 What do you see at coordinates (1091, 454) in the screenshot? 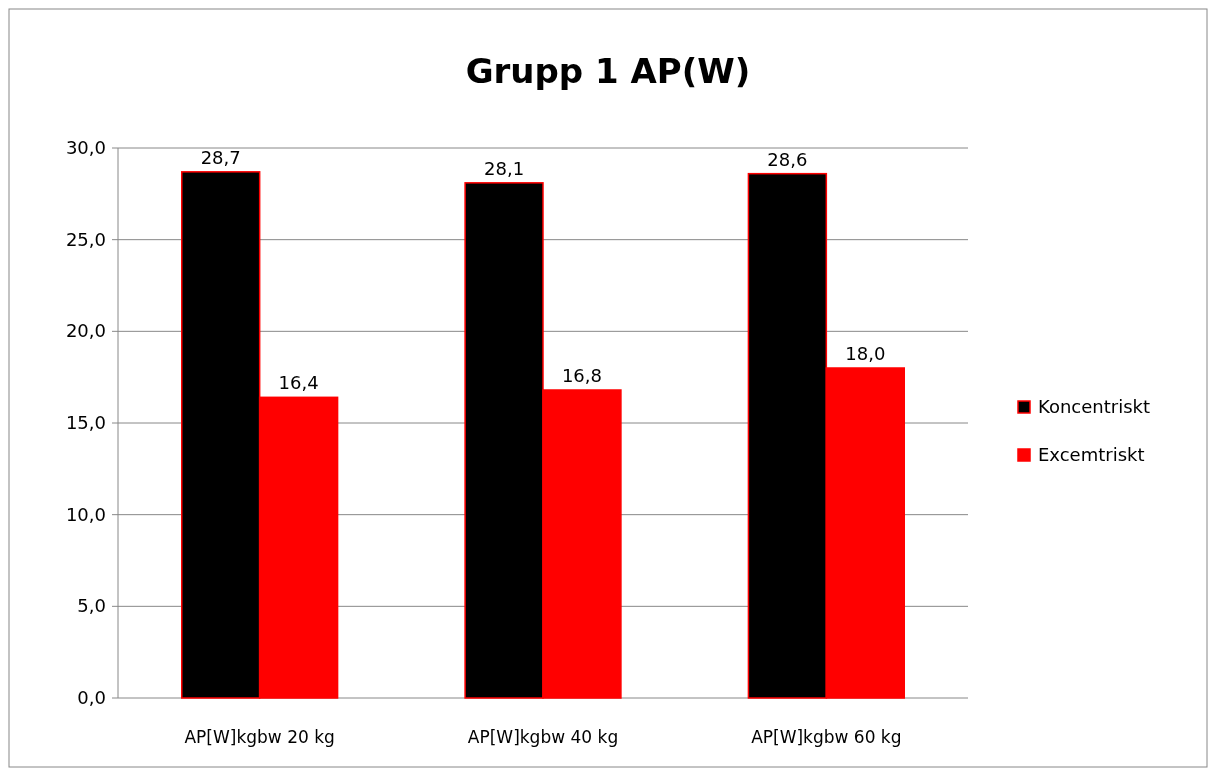
I see `legend-label: Excemtriskt` at bounding box center [1091, 454].